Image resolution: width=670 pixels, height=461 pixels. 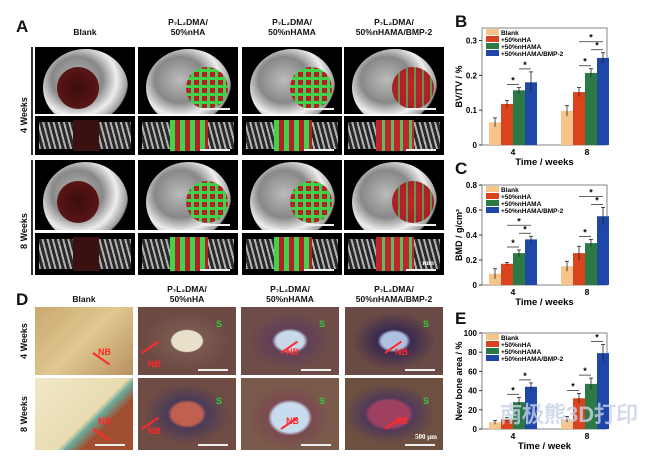 What do you see at coordinates (472, 41) in the screenshot?
I see `y-tick-label: 0.3` at bounding box center [472, 41].